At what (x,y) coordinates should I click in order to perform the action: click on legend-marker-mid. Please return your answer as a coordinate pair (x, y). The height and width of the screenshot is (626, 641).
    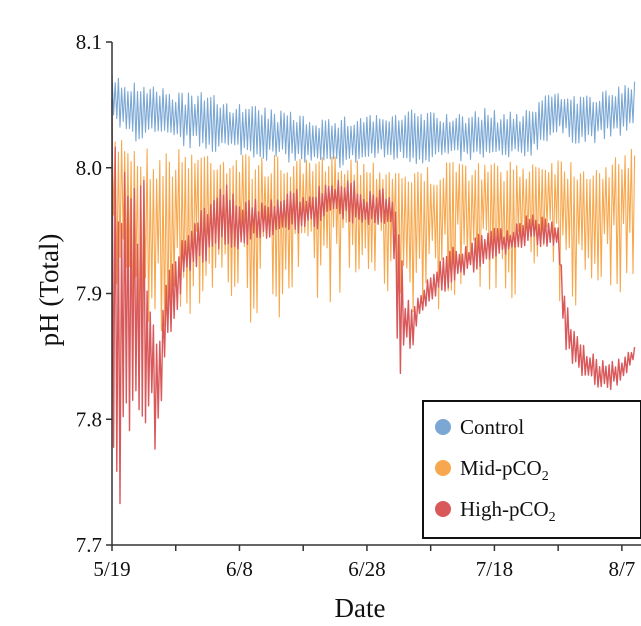
    Looking at the image, I should click on (443, 468).